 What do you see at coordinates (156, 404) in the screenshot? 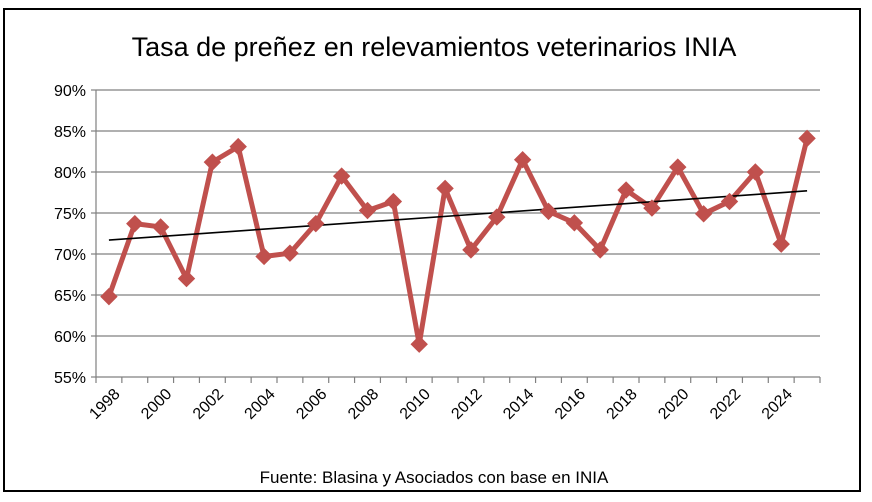
I see `x-tick-label: 2000` at bounding box center [156, 404].